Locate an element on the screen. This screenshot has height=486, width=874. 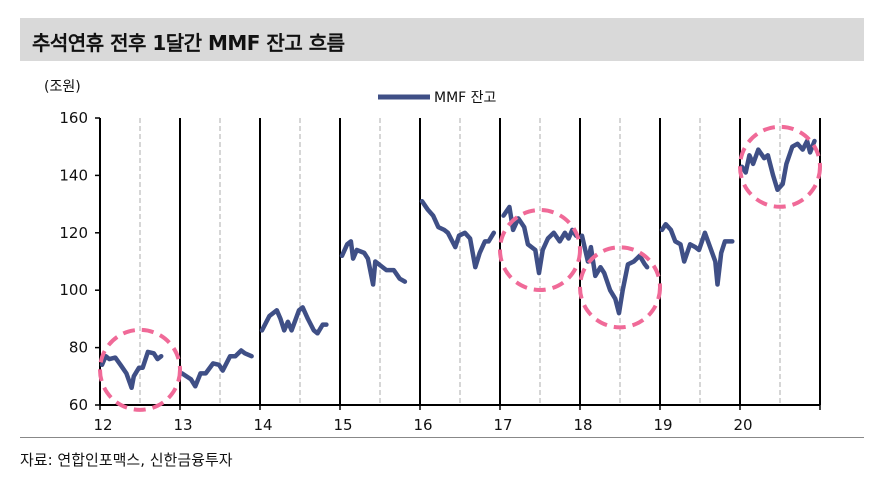
bottom-divider is located at coordinates (442, 437).